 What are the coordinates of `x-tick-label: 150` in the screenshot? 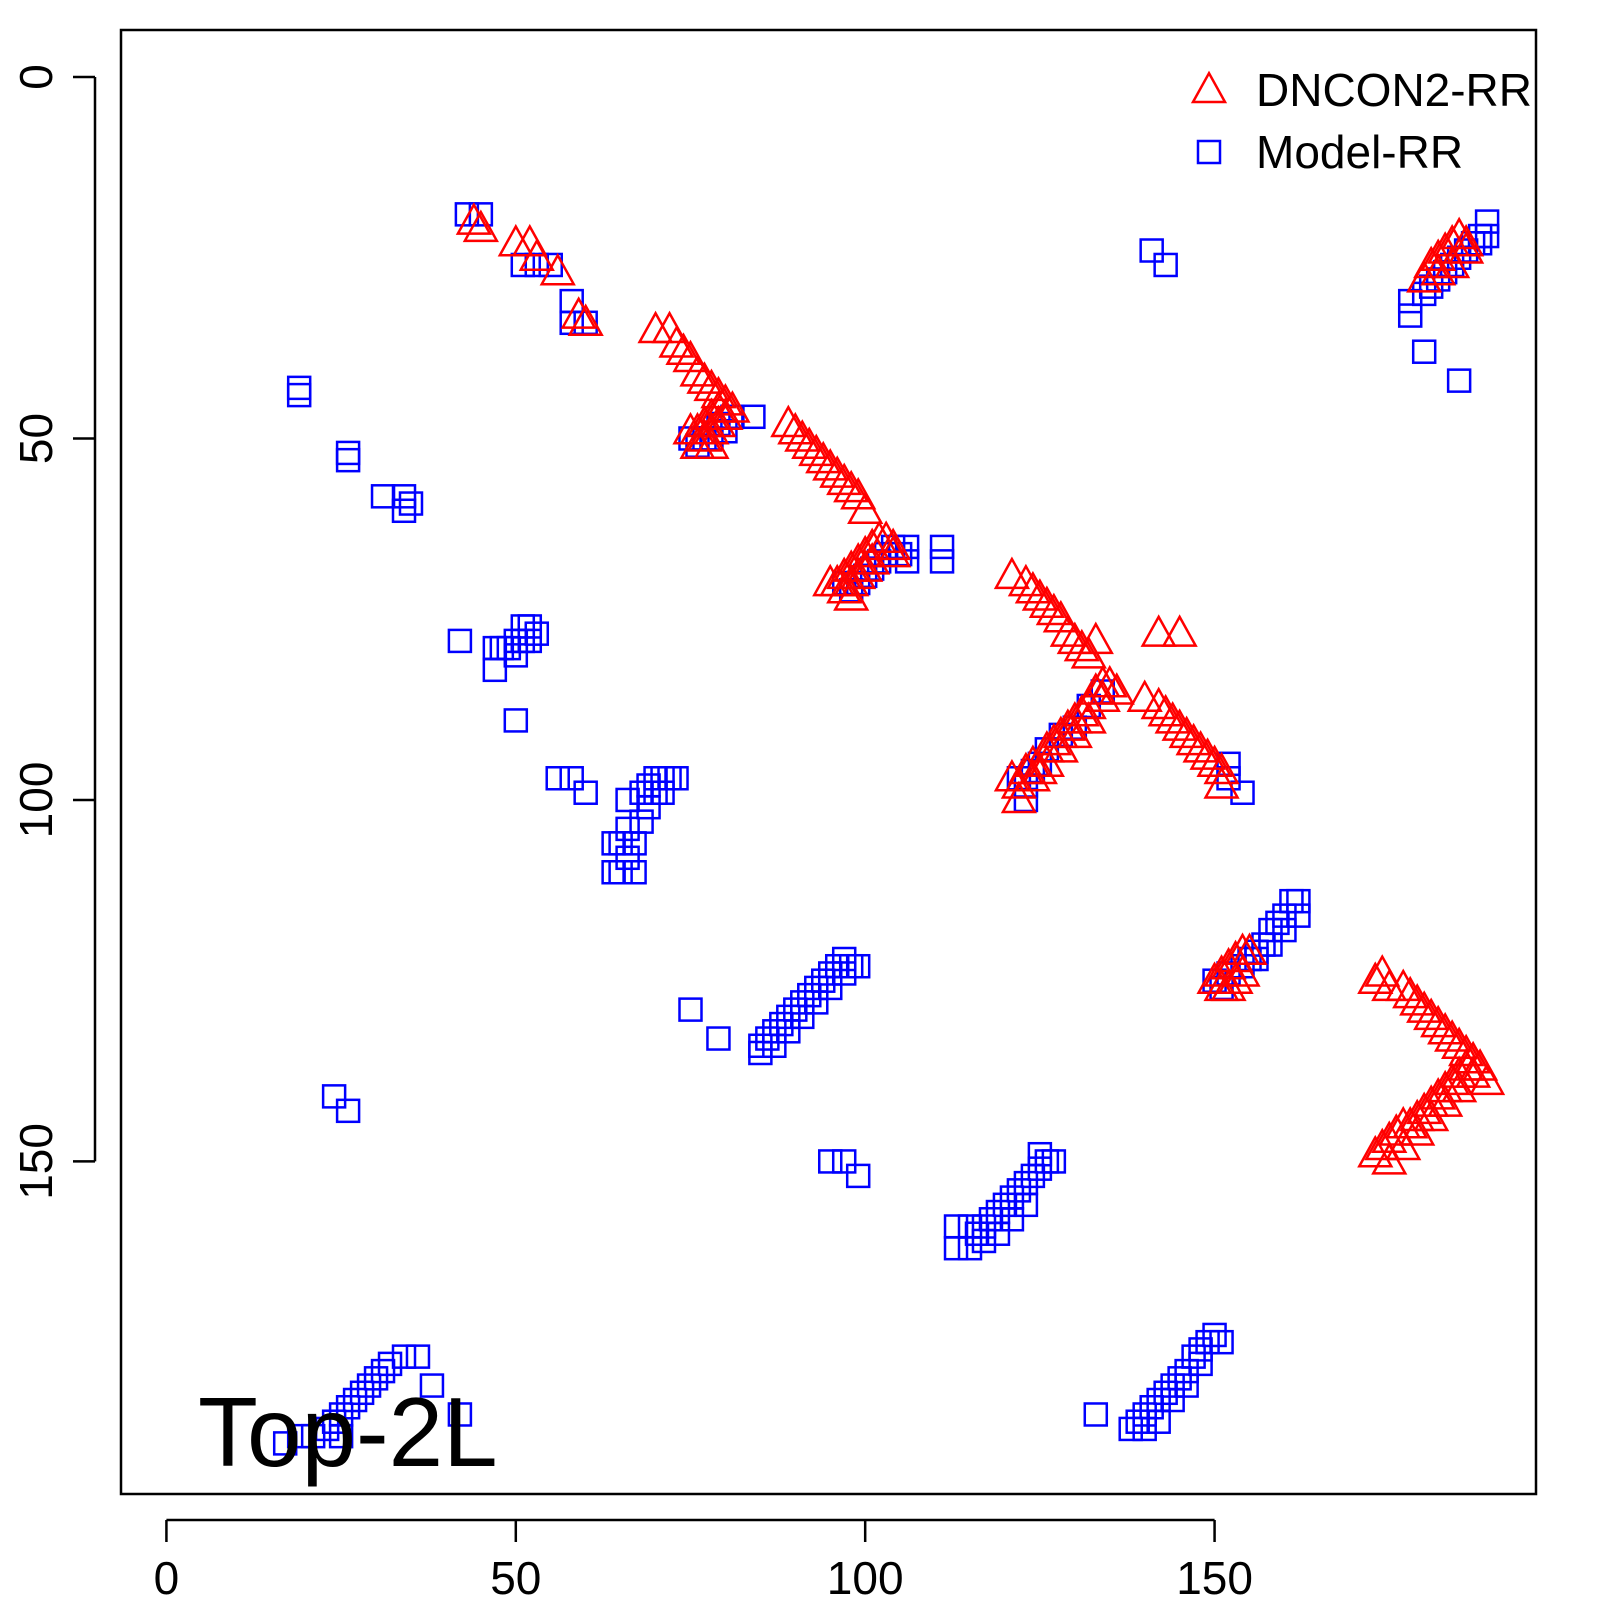 It's located at (1214, 1576).